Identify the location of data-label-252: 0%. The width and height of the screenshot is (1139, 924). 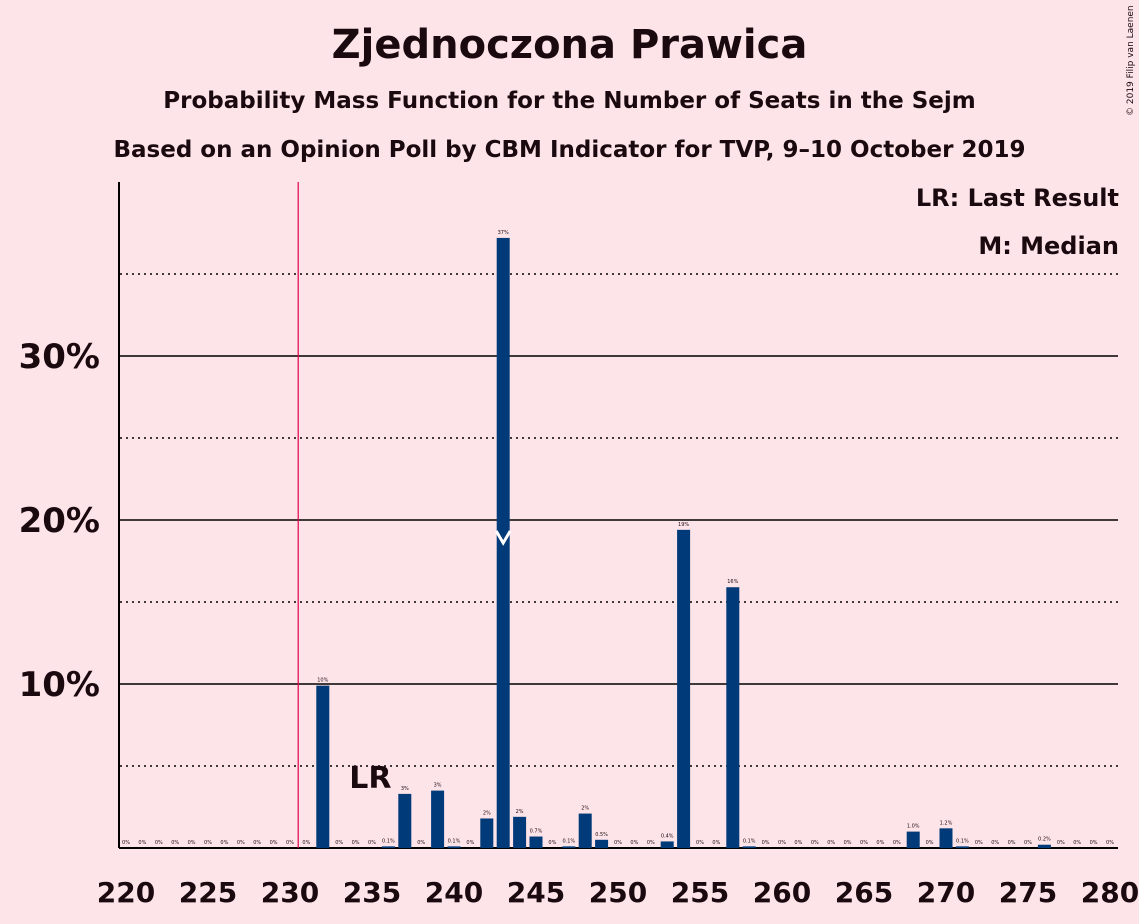
(651, 843).